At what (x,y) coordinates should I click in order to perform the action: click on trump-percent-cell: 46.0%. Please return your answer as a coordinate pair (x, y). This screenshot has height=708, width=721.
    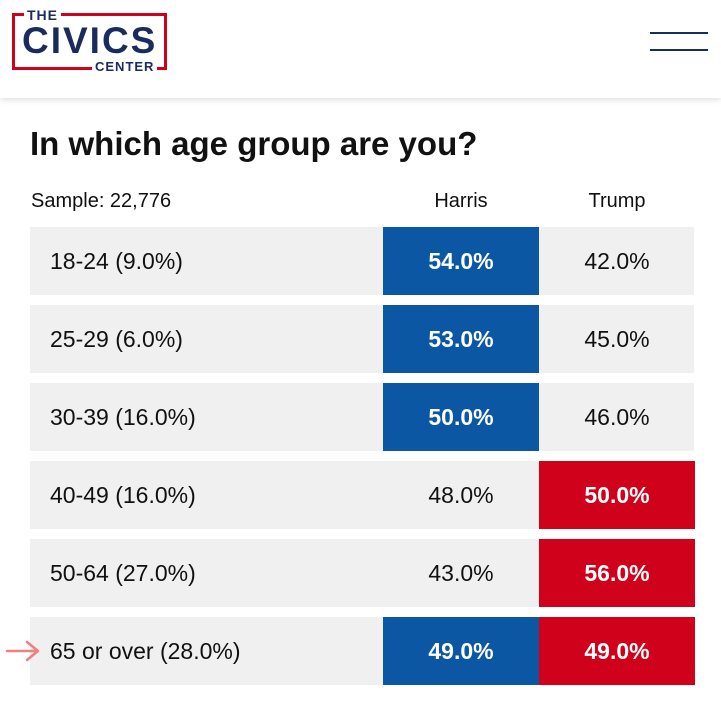
    Looking at the image, I should click on (617, 417).